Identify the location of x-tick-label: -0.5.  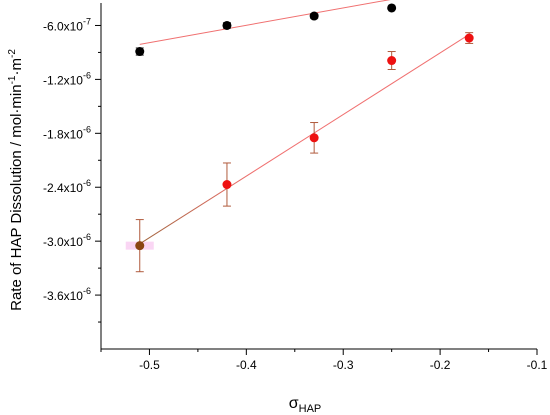
(149, 365).